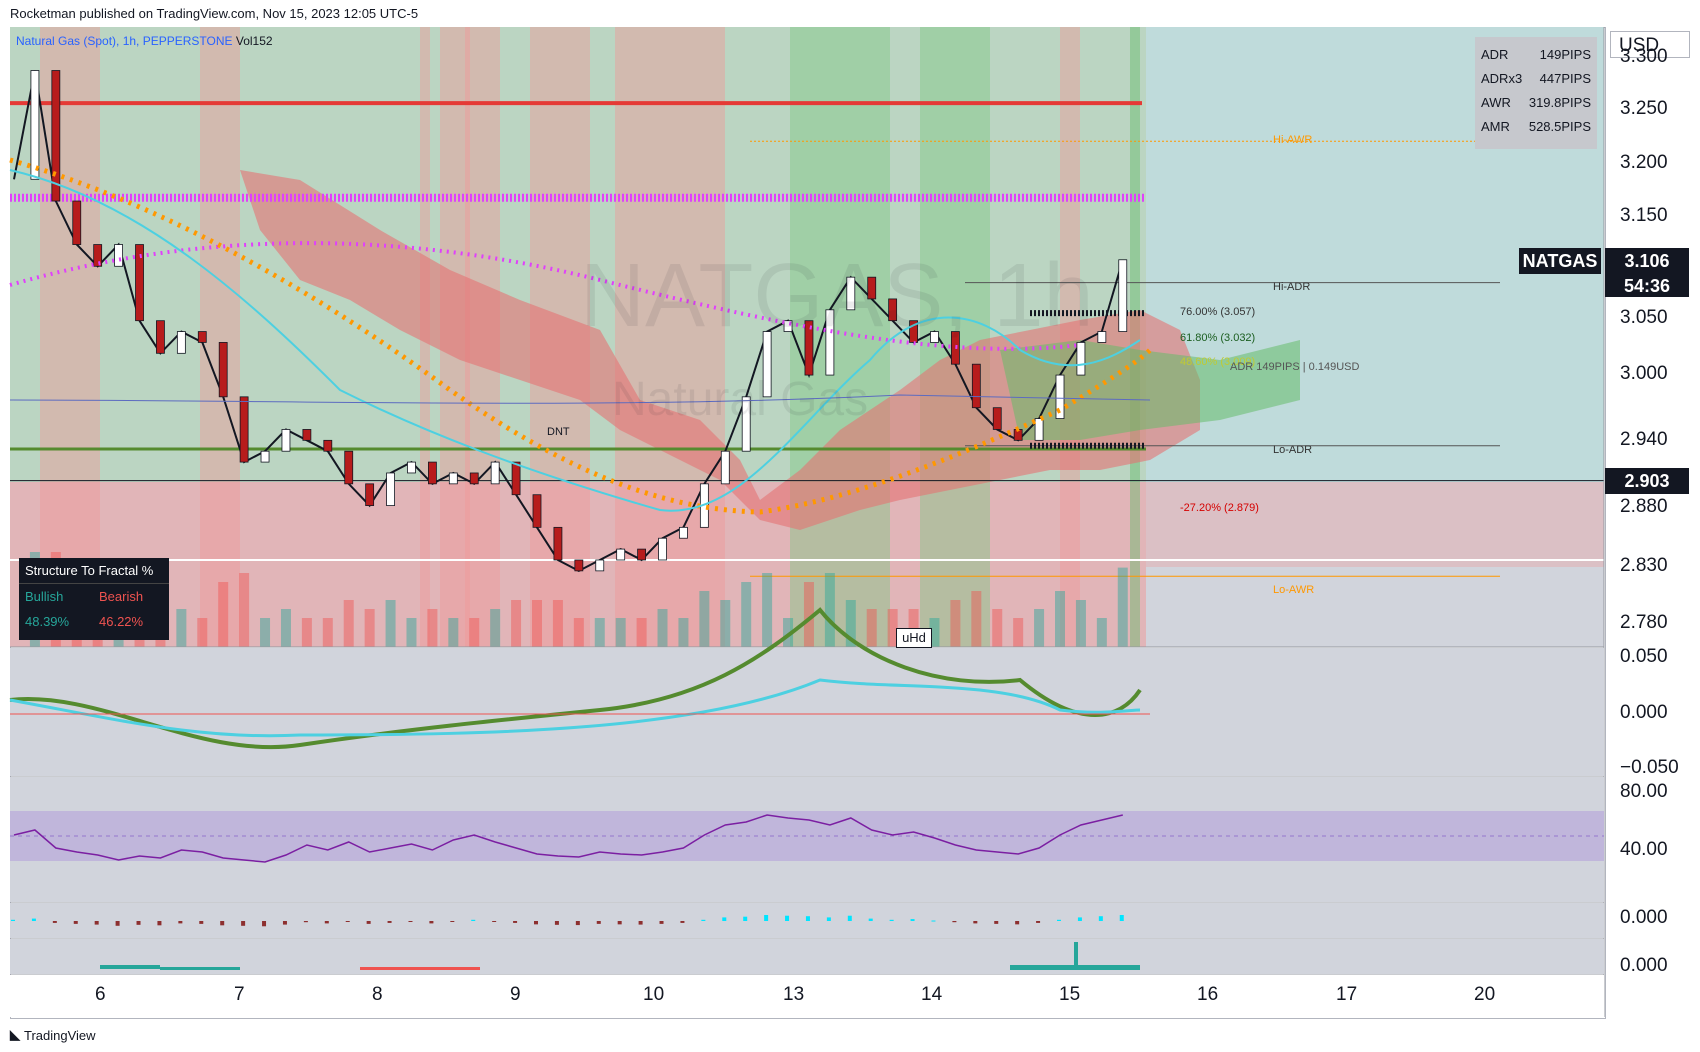  What do you see at coordinates (94, 621) in the screenshot?
I see `structure-table-values: 48.39% 46.22%` at bounding box center [94, 621].